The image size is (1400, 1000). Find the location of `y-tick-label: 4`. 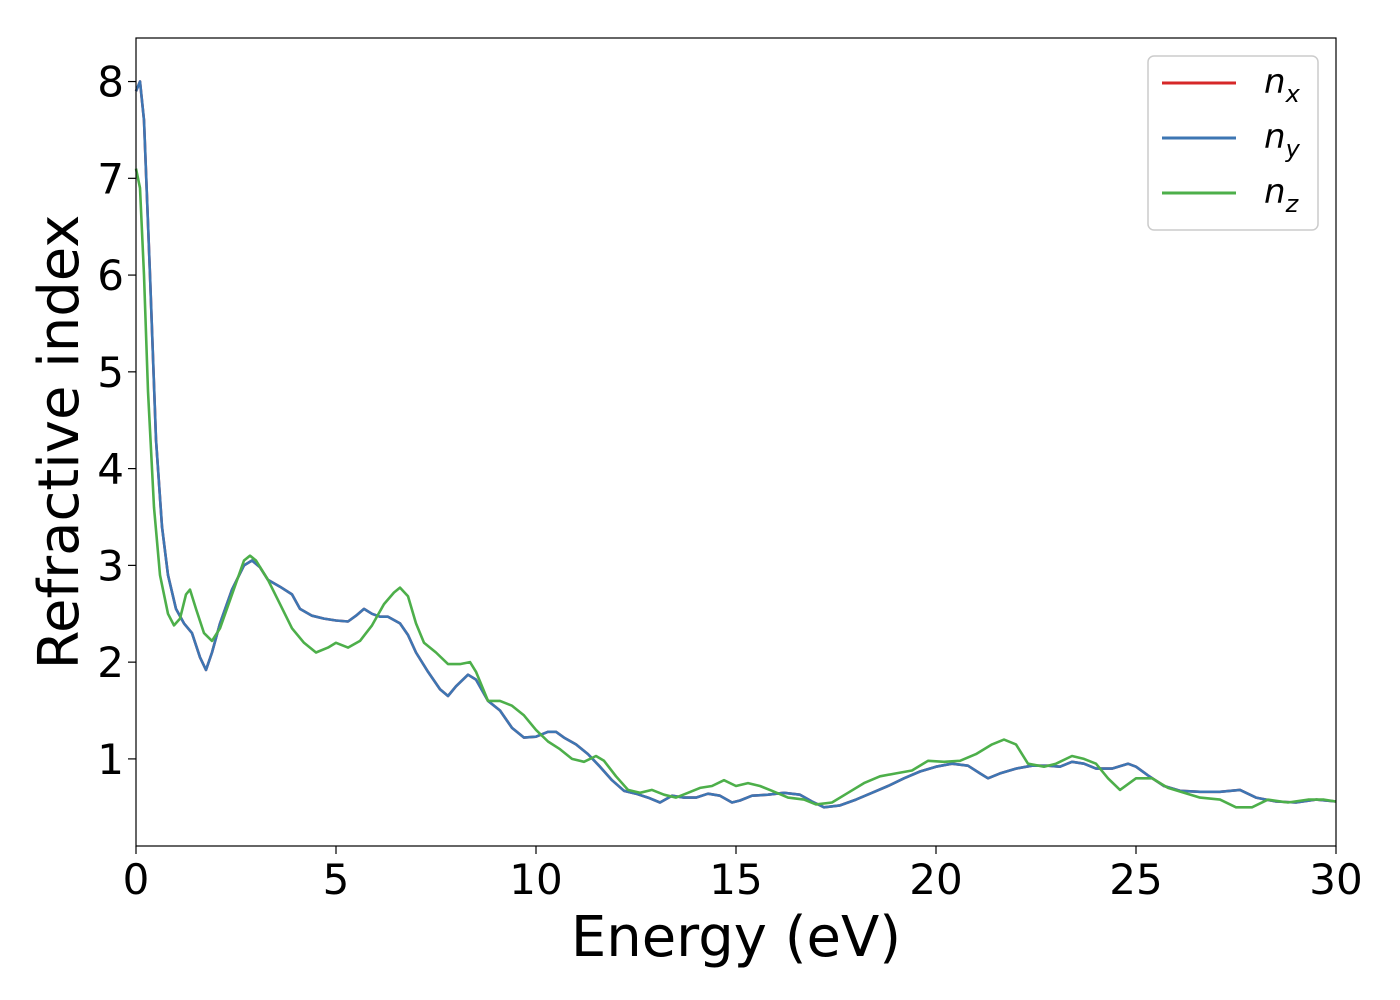

y-tick-label: 4 is located at coordinates (110, 469).